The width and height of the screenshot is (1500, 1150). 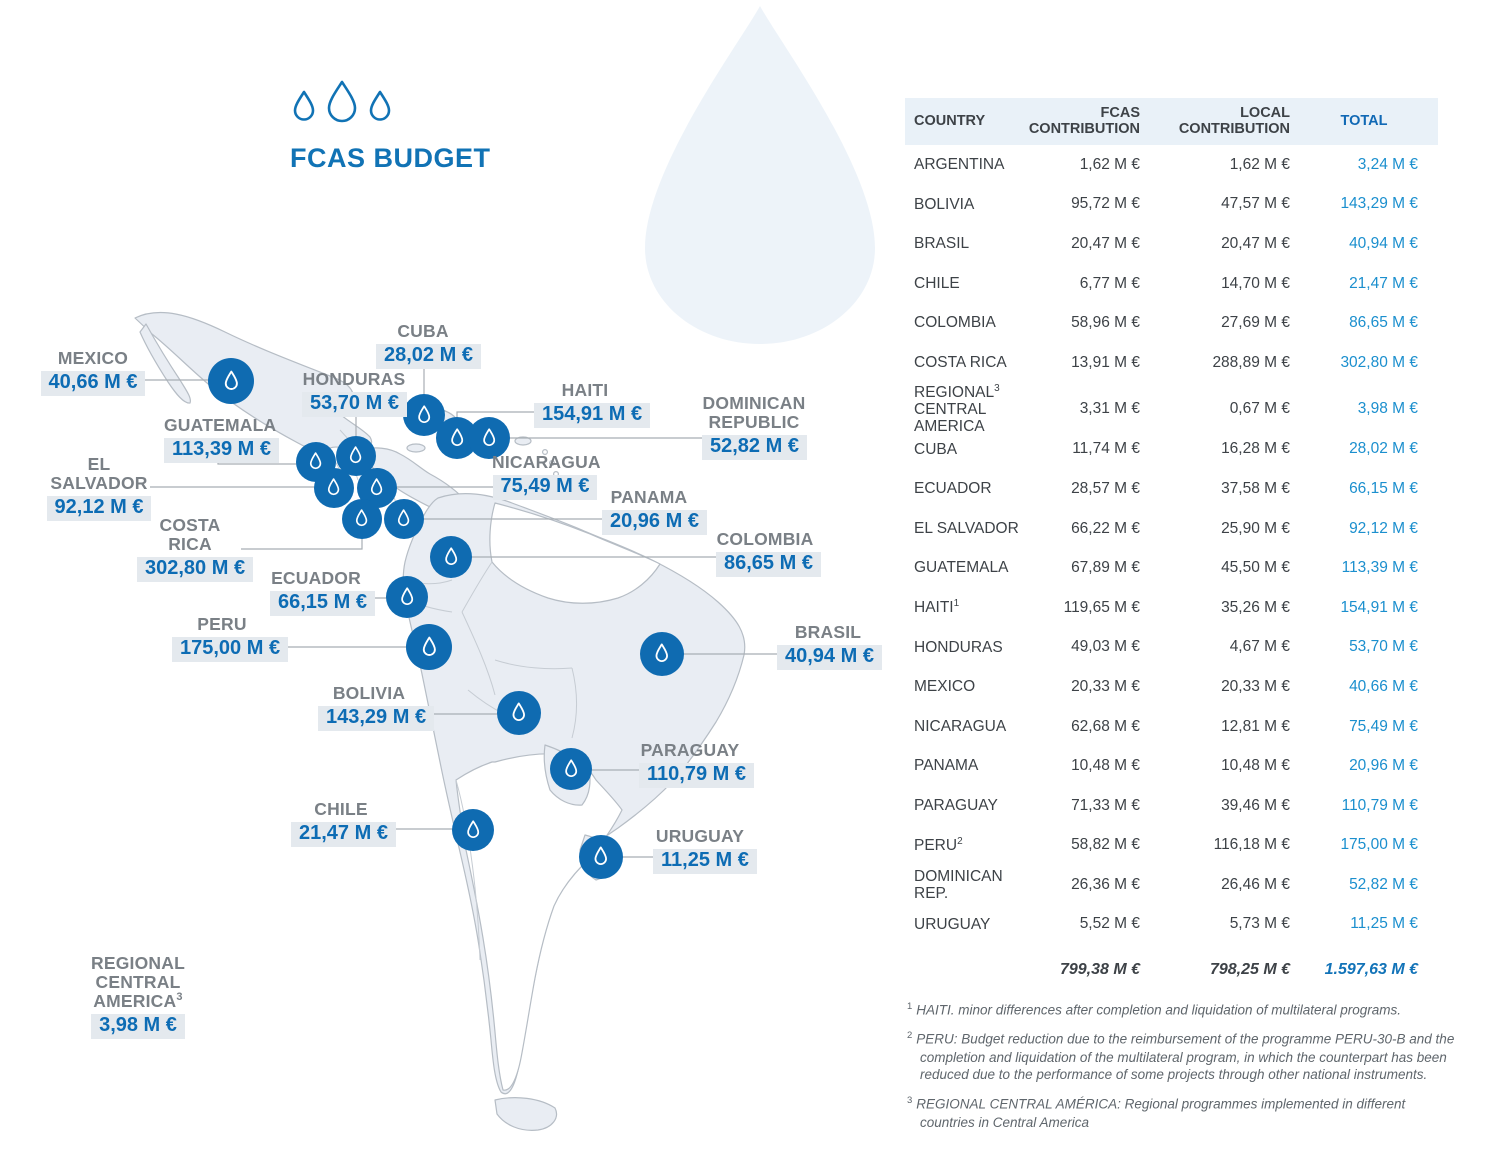 What do you see at coordinates (1384, 924) in the screenshot?
I see `cell-total: 11,25 M €` at bounding box center [1384, 924].